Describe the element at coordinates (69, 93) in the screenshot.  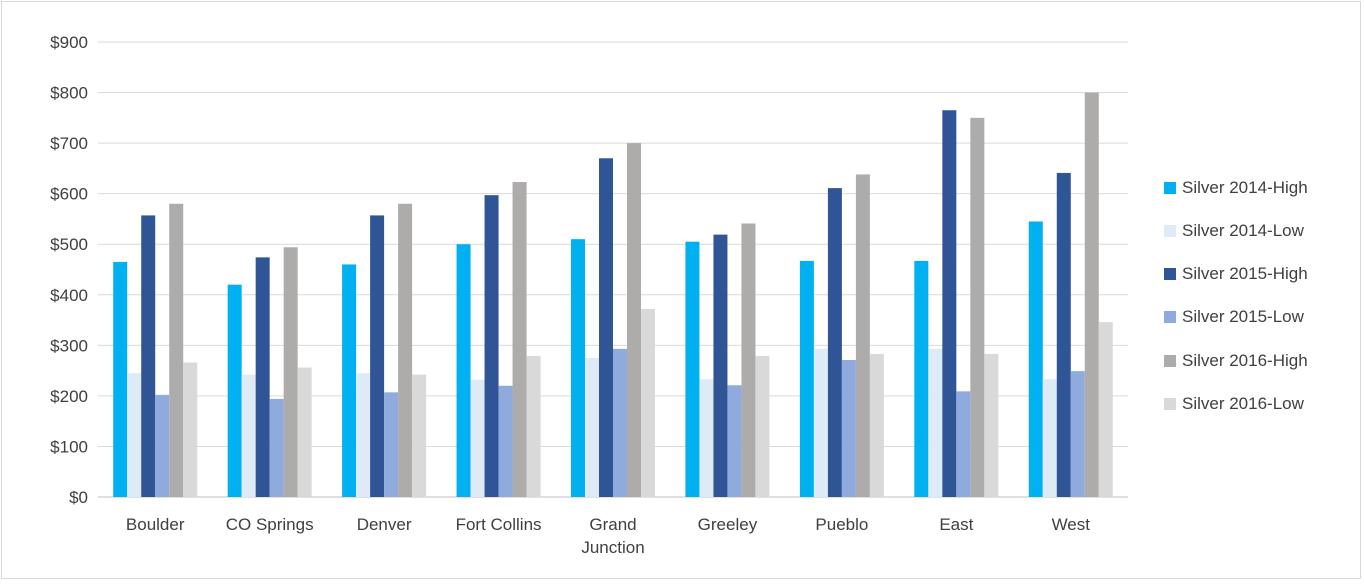
I see `y-tick-label: $800` at that location.